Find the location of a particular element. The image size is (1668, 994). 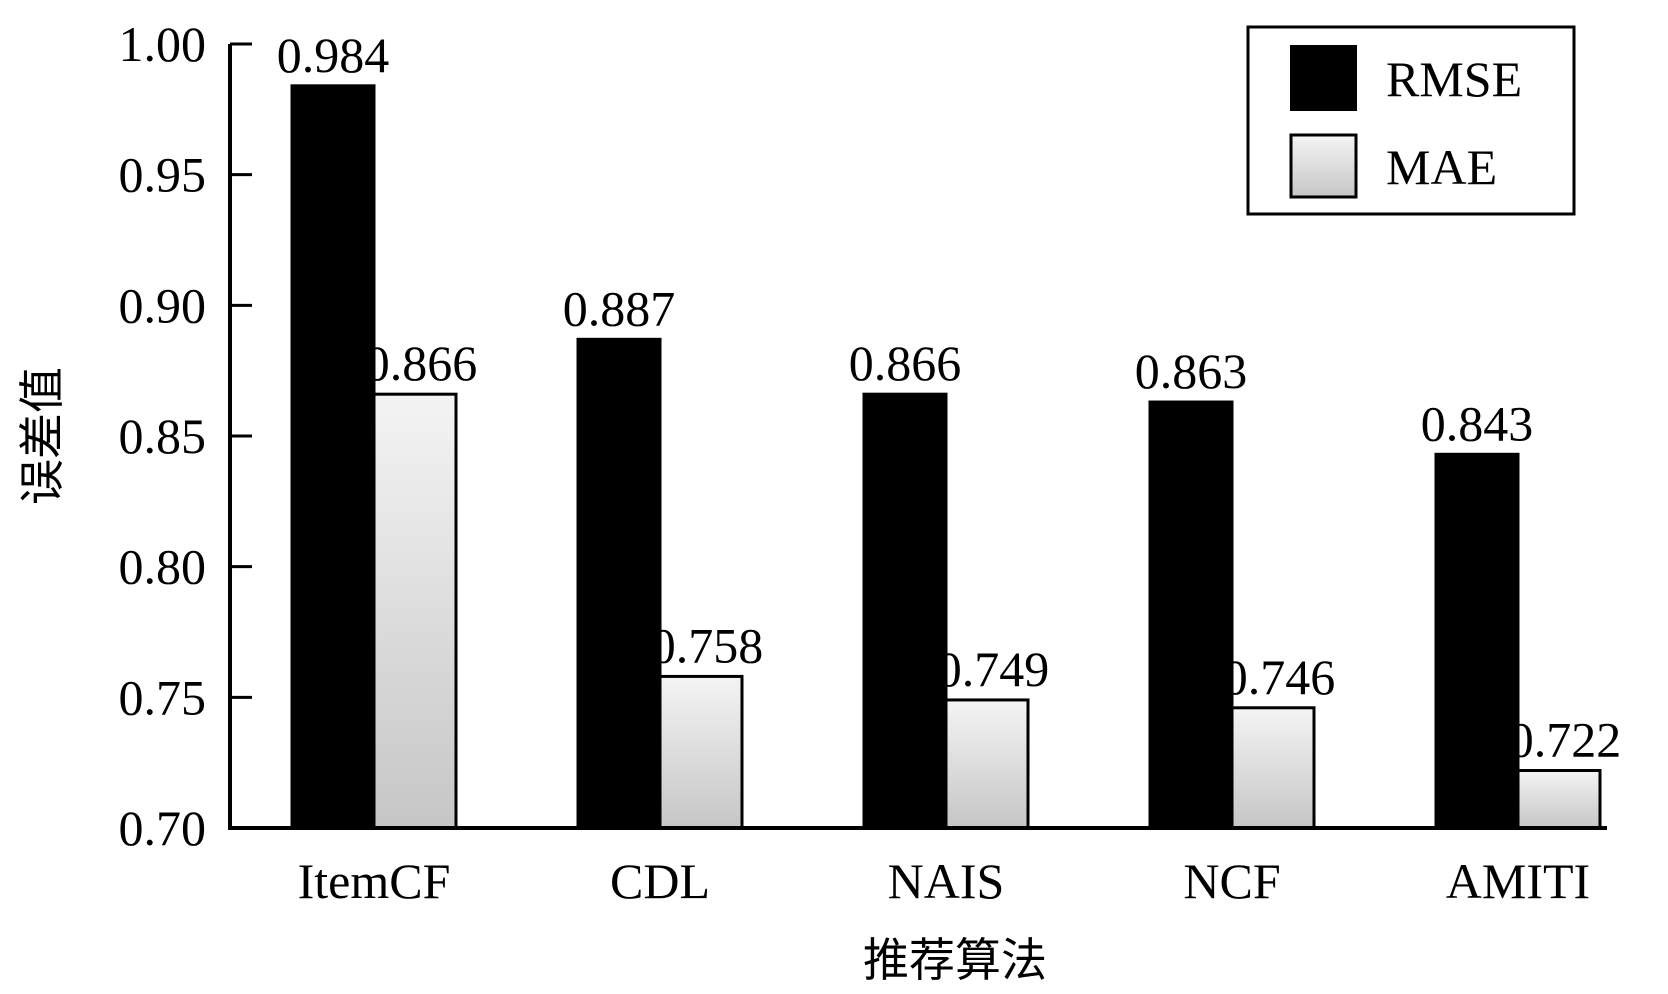

data-label: 0.749 is located at coordinates (993, 669).